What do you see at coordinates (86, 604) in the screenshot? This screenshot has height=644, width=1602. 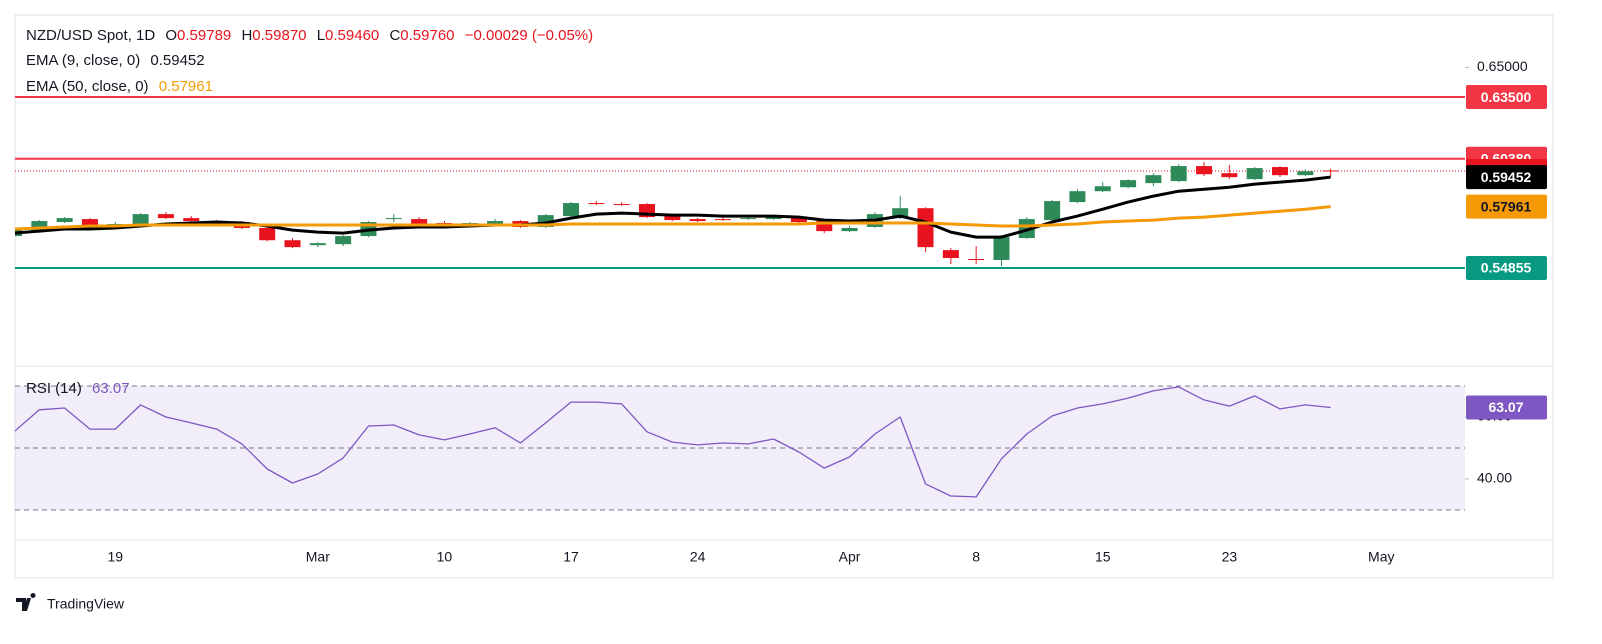 I see `logo-text: TradingView` at bounding box center [86, 604].